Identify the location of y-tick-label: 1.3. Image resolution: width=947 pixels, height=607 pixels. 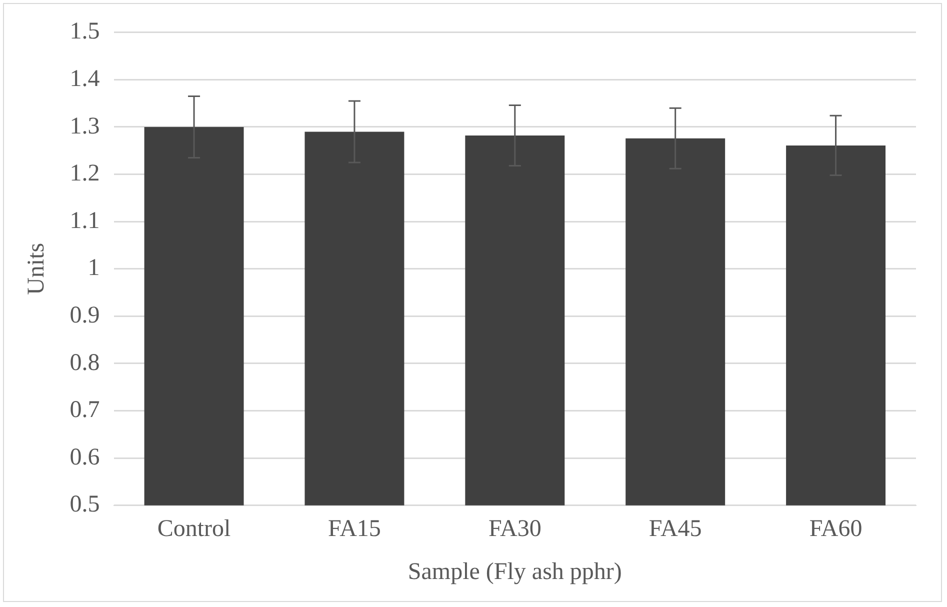
(85, 126).